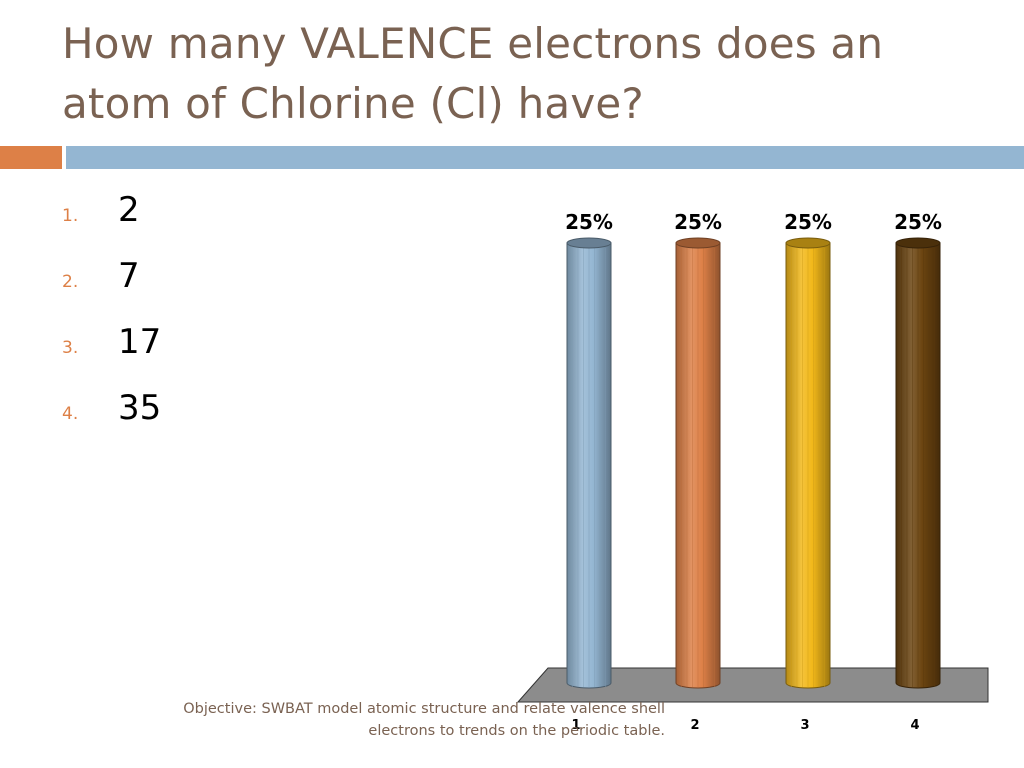 Image resolution: width=1024 pixels, height=768 pixels. Describe the element at coordinates (31, 157) in the screenshot. I see `accent-bar` at that location.